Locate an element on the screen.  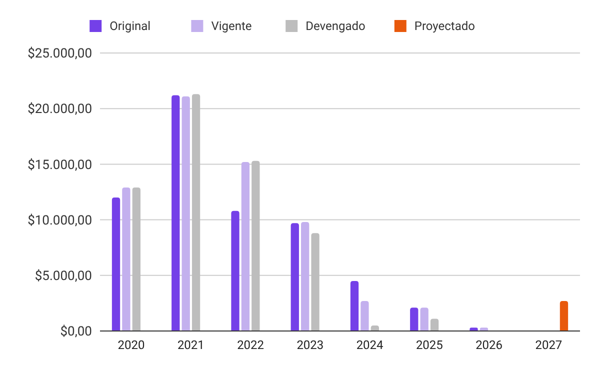
x-tick-label: 2023 is located at coordinates (310, 345).